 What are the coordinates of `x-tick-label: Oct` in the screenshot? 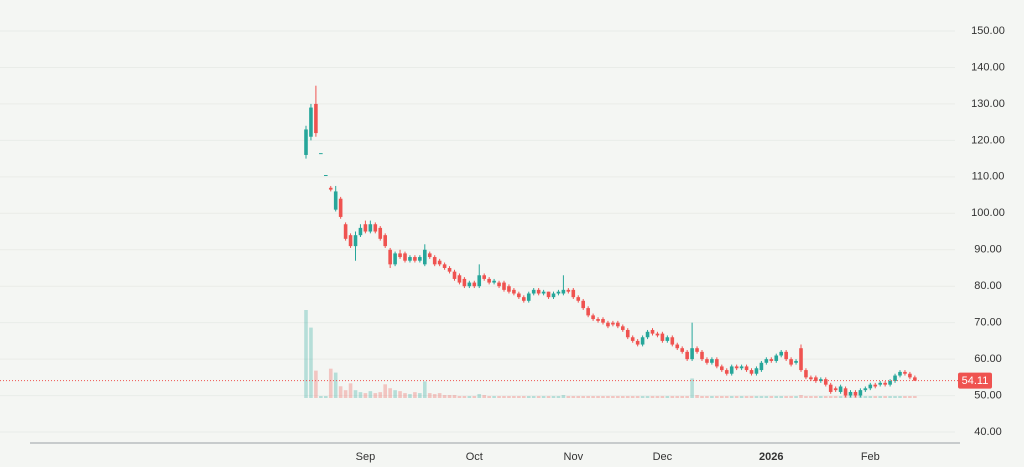 It's located at (474, 457).